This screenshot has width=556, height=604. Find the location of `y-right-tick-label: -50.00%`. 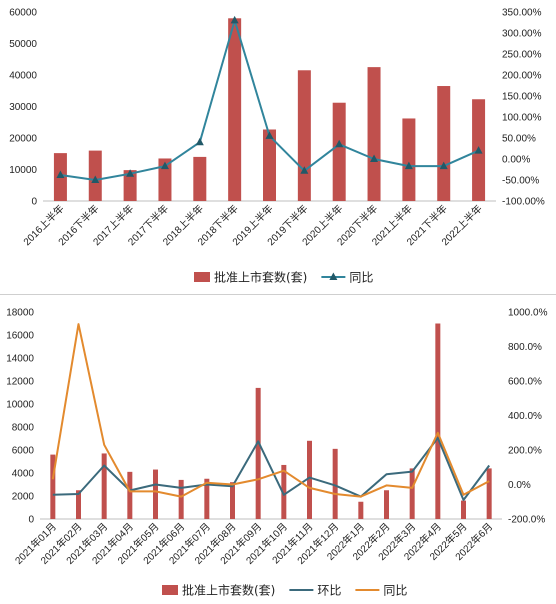

y-right-tick-label: -50.00% is located at coordinates (520, 181).